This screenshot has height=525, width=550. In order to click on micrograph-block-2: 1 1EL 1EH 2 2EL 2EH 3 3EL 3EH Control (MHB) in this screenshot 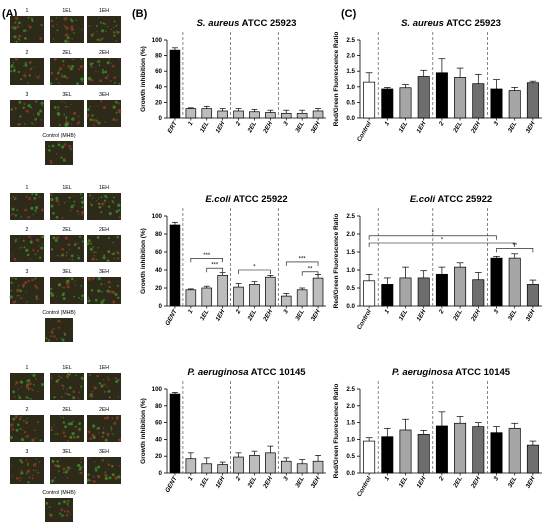, I will do `click(65, 263)`.